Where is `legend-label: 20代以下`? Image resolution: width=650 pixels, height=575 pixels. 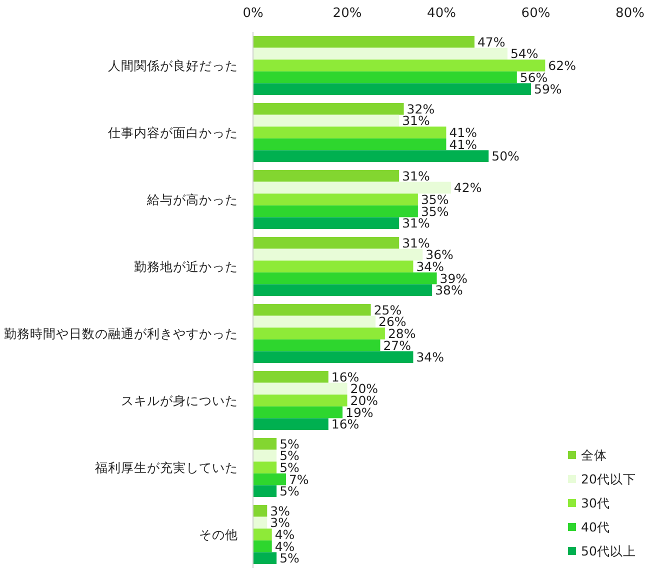
legend-label: 20代以下 is located at coordinates (608, 479).